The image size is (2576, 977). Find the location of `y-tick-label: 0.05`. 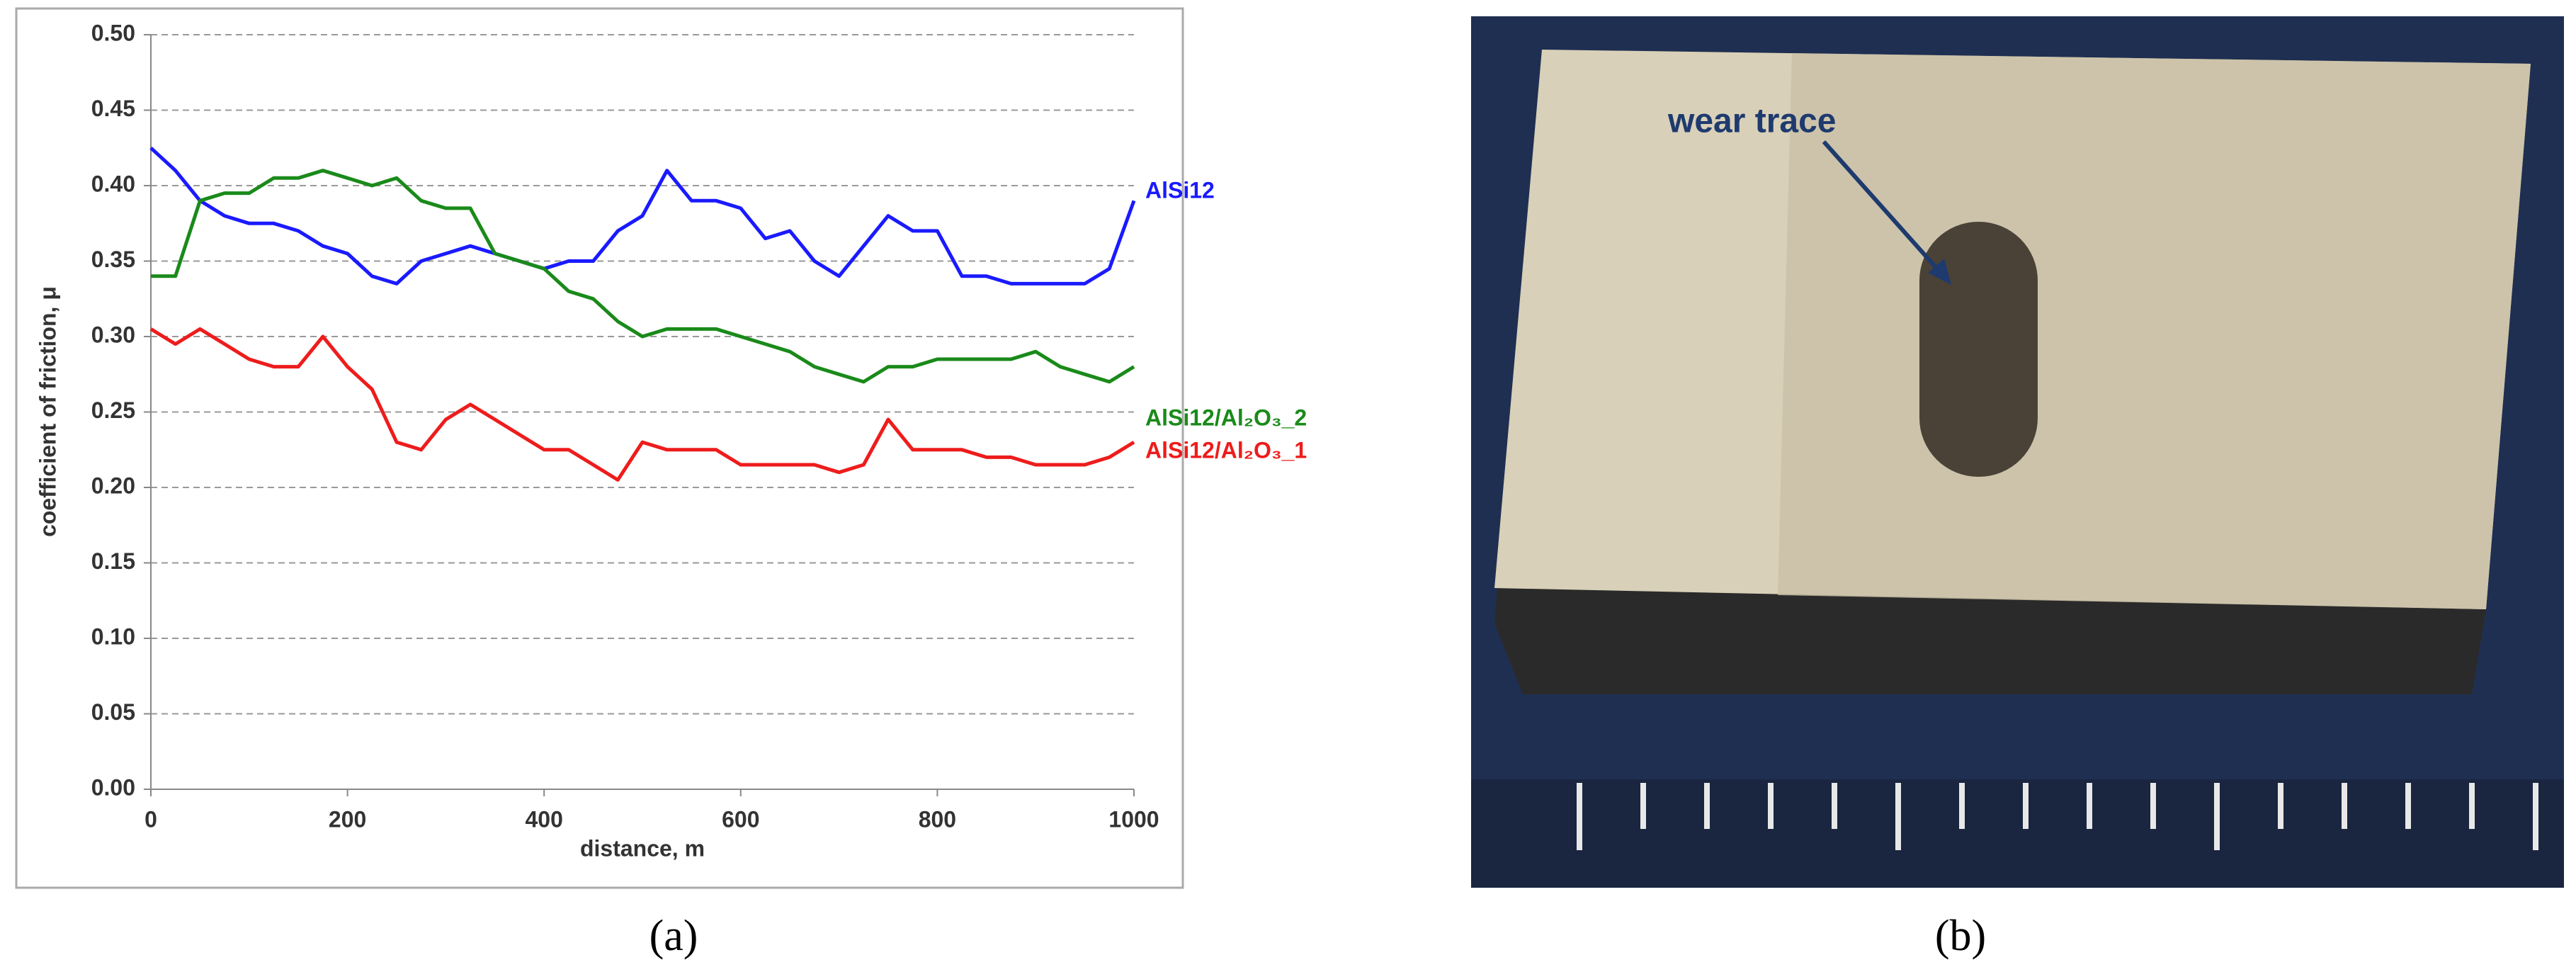

y-tick-label: 0.05 is located at coordinates (113, 712).